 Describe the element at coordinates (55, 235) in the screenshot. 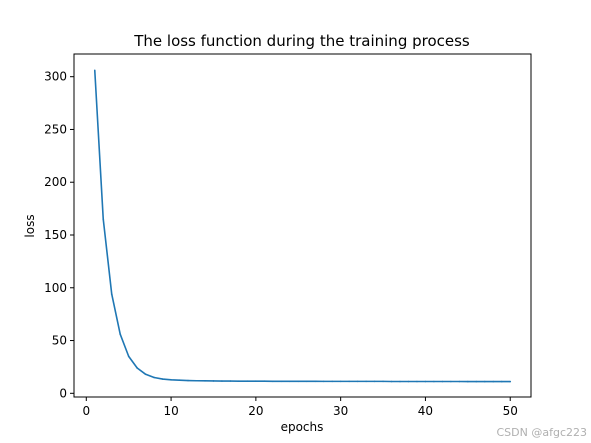

I see `y-tick-label: 150` at that location.